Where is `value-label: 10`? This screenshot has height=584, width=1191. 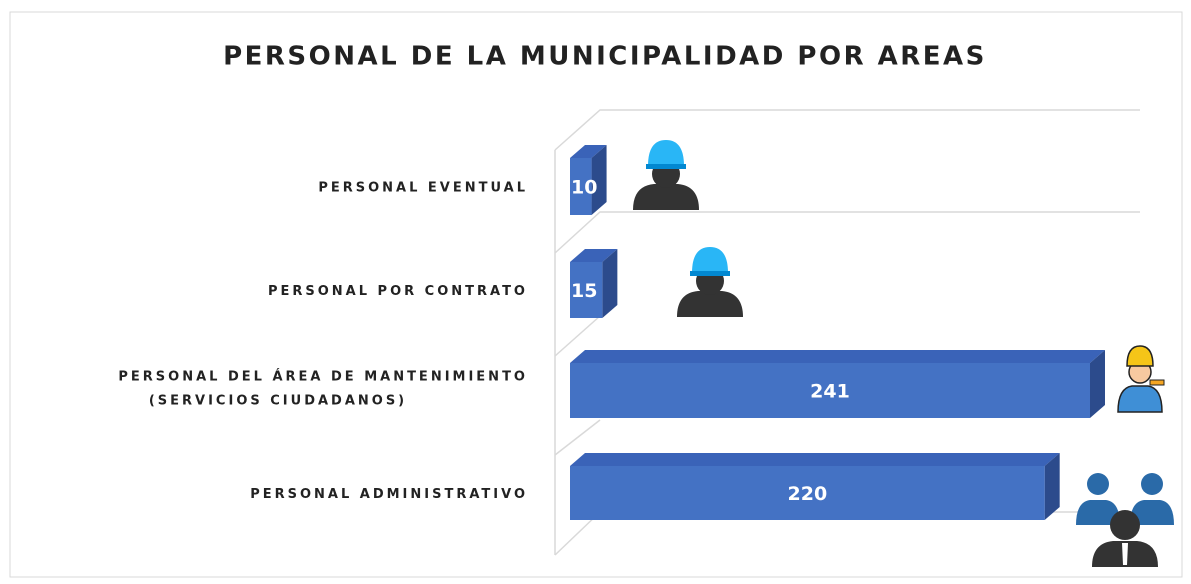 value-label: 10 is located at coordinates (584, 188).